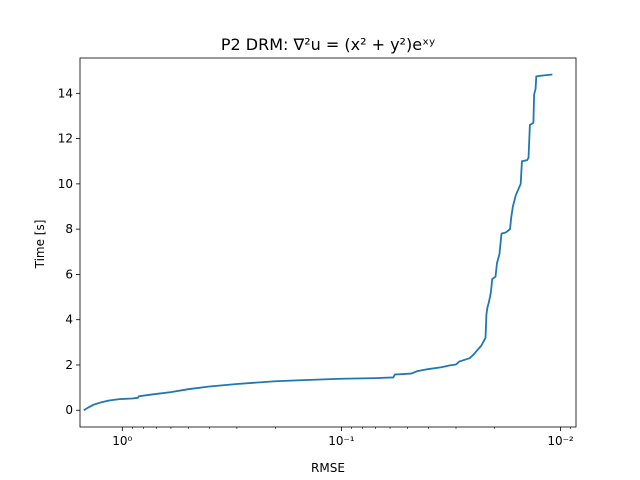  Describe the element at coordinates (40, 245) in the screenshot. I see `y-axis-label: Time [s]` at that location.